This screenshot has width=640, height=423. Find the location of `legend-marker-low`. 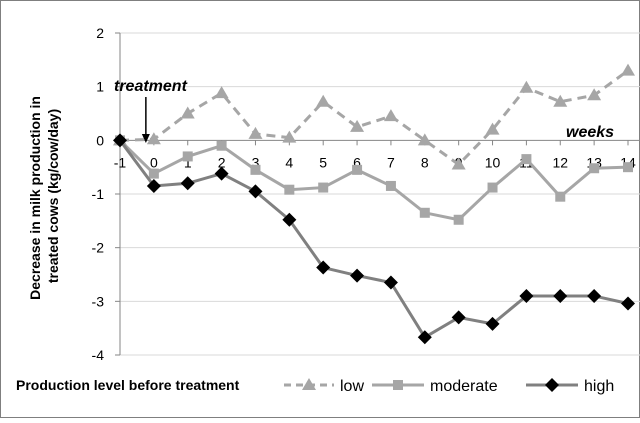

legend-marker-low is located at coordinates (309, 384).